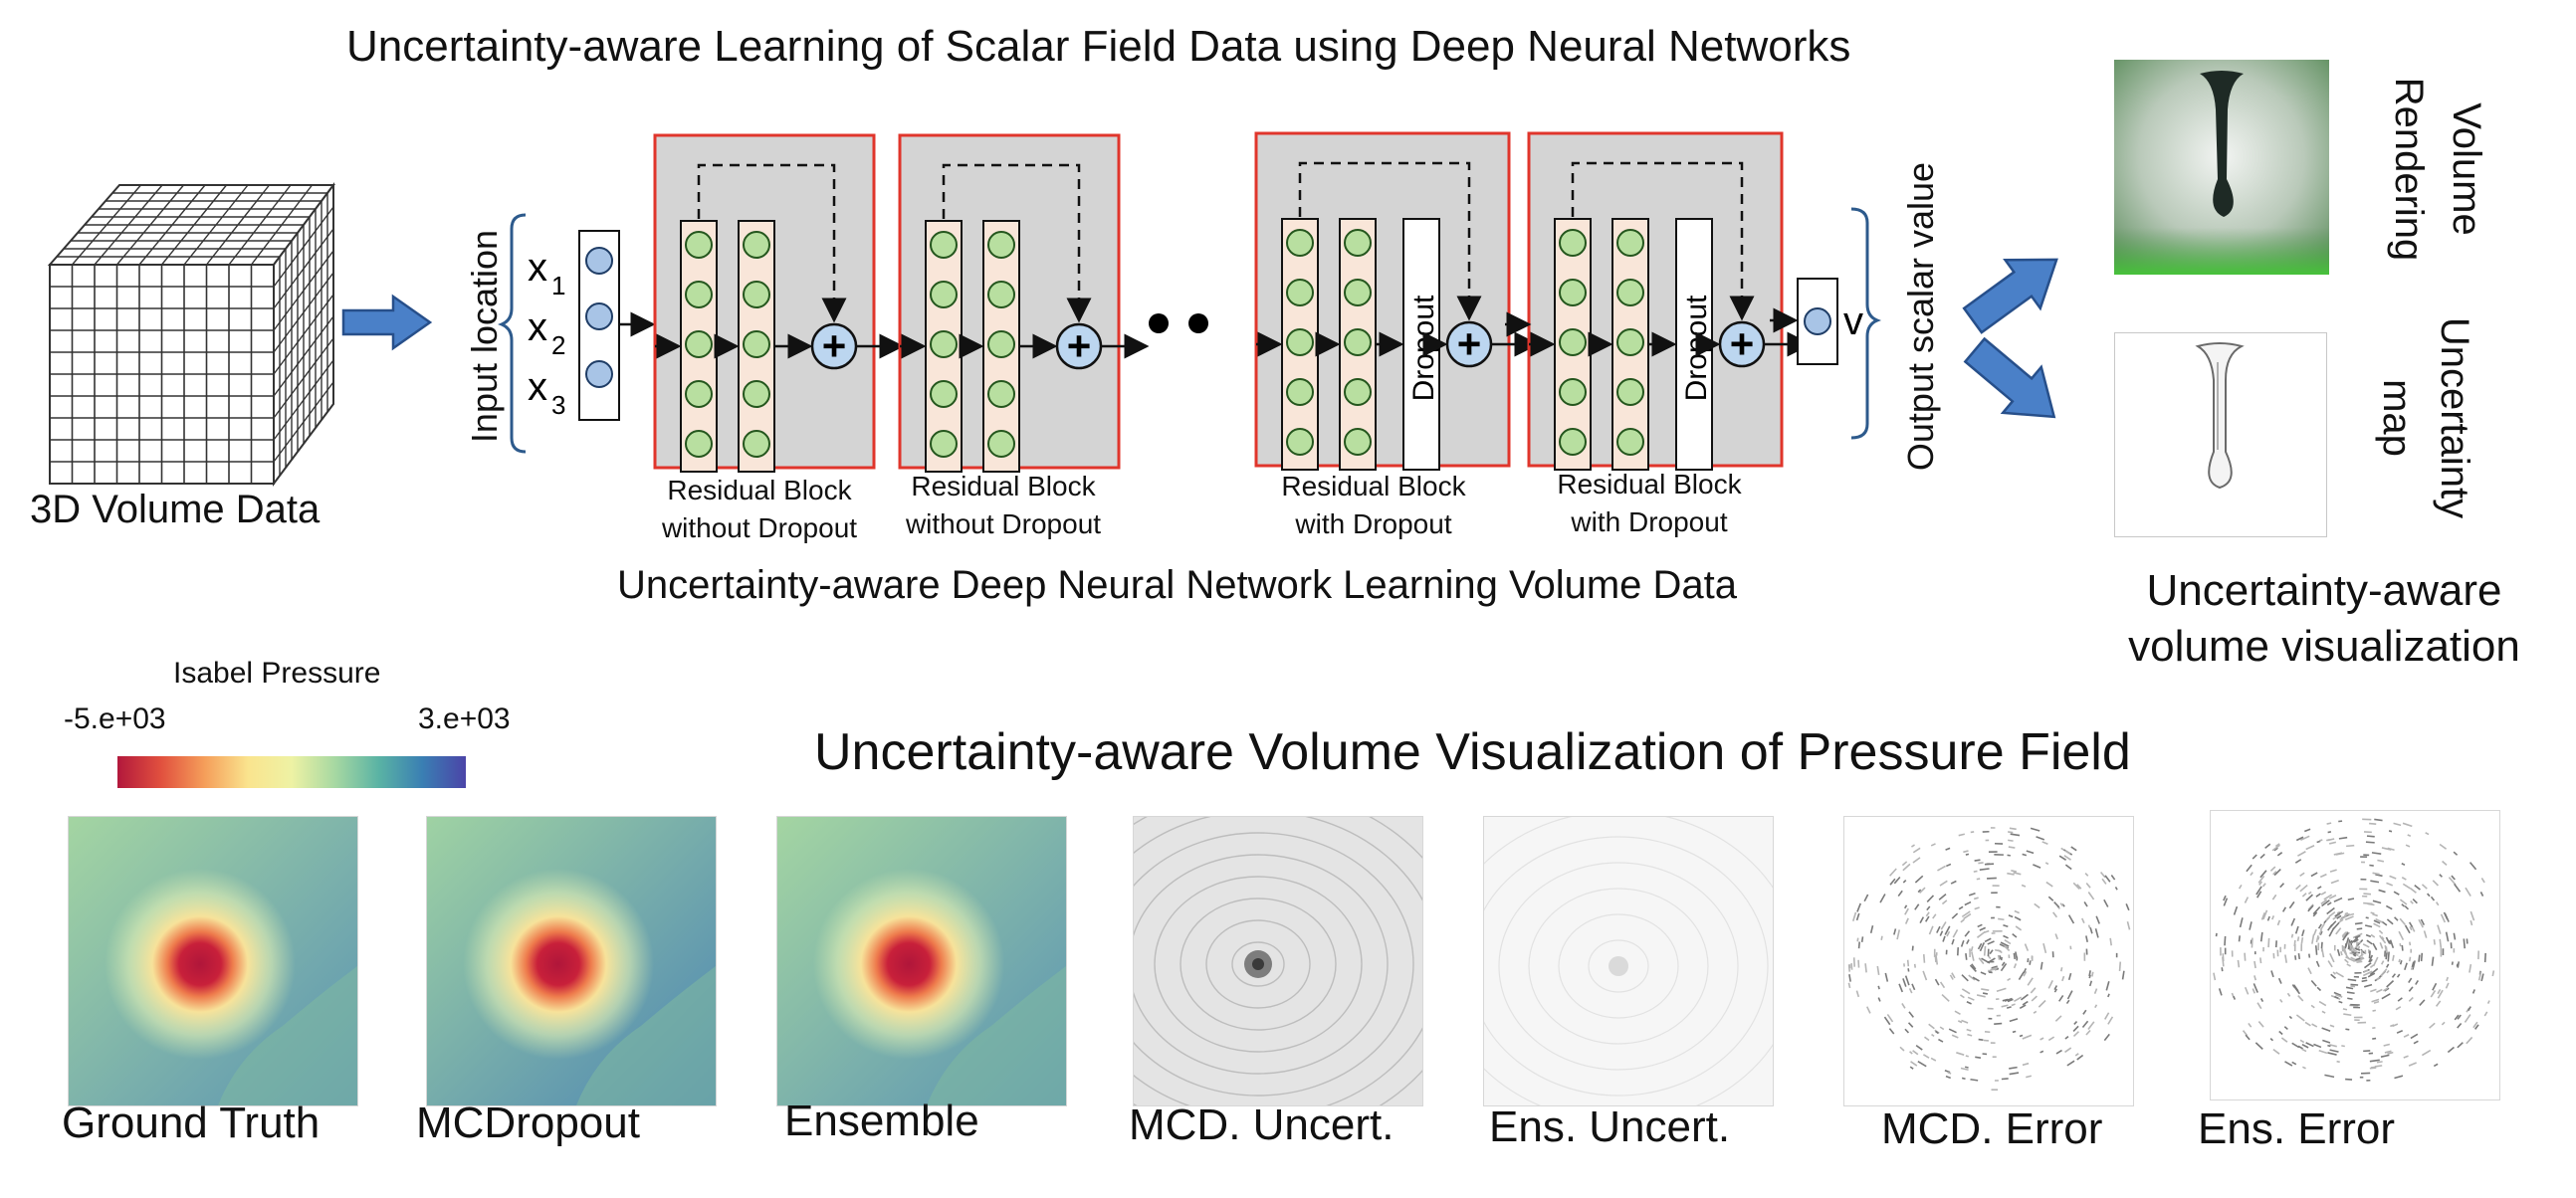  I want to click on volume-rendering-label: Volume Rendering, so click(2437, 169).